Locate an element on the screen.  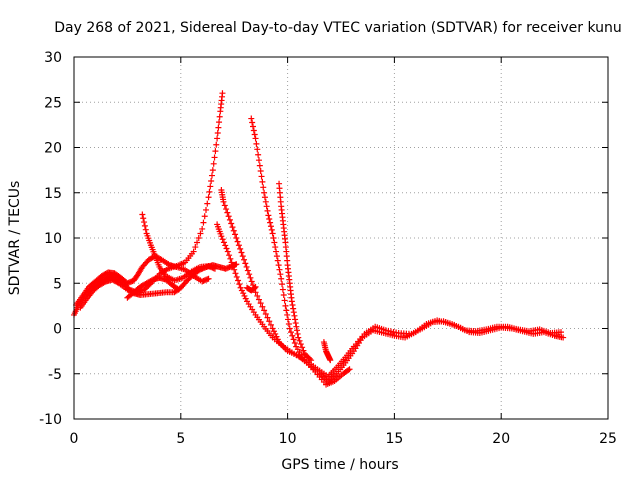
x-axis-label: GPS time / hours is located at coordinates (339, 465).